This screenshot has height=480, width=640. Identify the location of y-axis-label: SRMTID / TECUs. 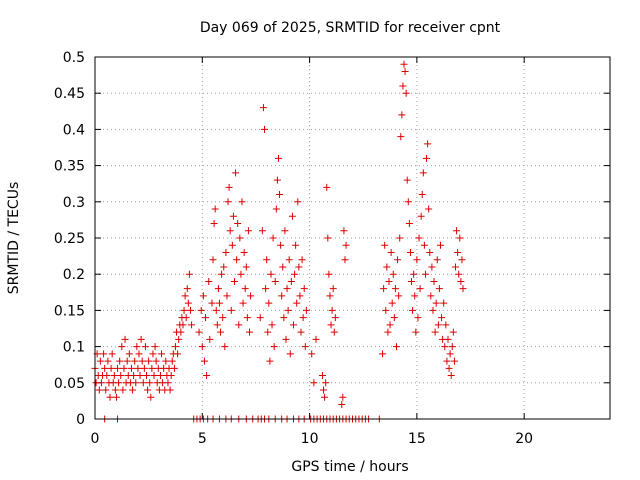
(14, 238).